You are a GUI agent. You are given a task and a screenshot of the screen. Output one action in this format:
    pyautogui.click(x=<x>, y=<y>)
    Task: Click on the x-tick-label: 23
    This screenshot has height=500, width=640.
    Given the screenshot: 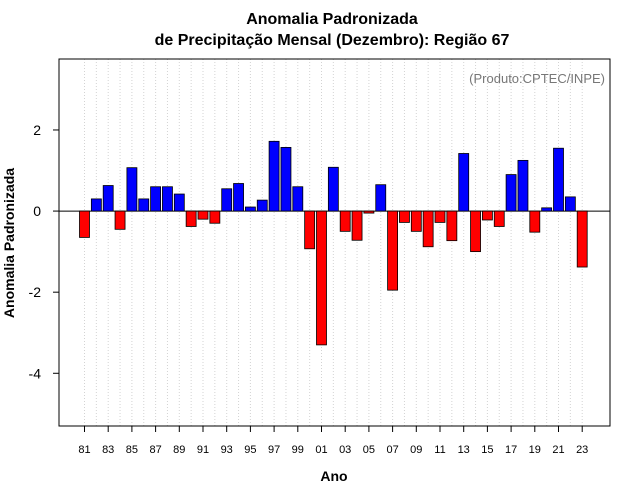 What is the action you would take?
    pyautogui.click(x=582, y=450)
    